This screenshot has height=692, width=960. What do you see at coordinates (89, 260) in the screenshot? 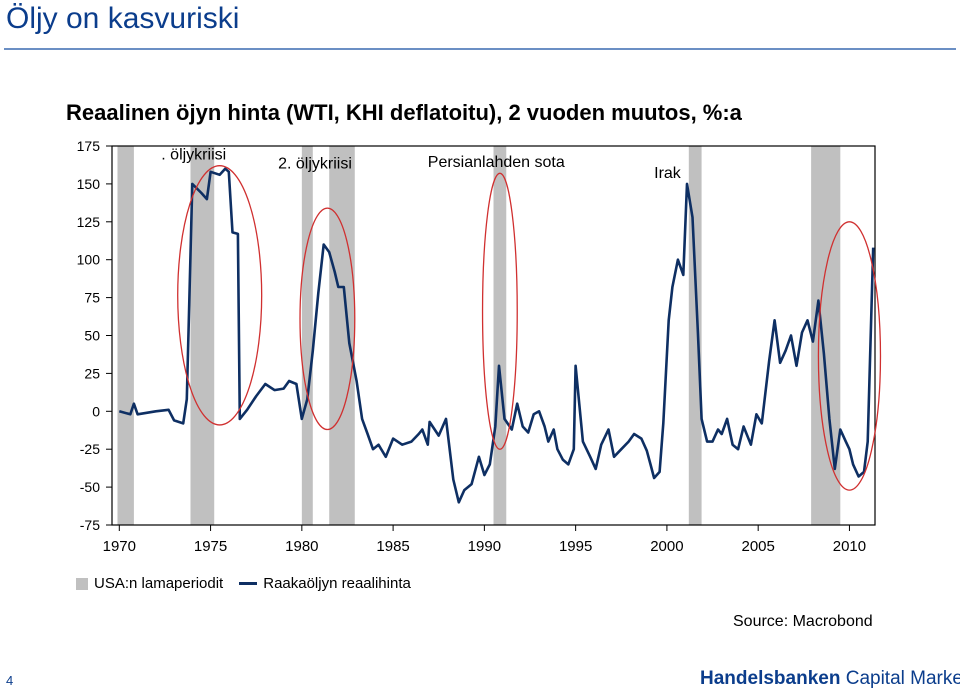
I see `y-tick-label: 100` at bounding box center [89, 260].